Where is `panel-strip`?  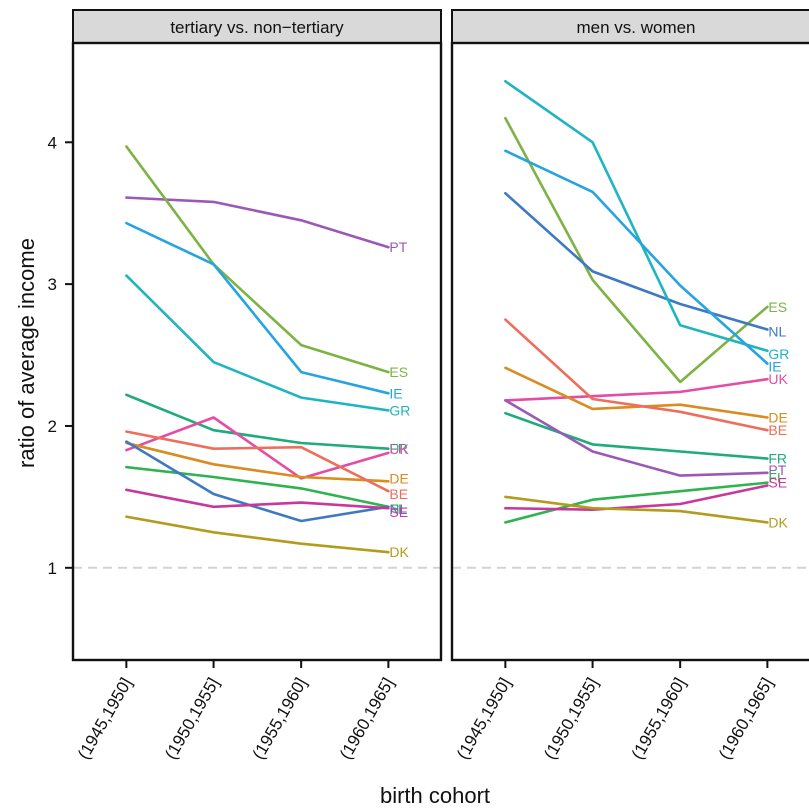
panel-strip is located at coordinates (257, 26).